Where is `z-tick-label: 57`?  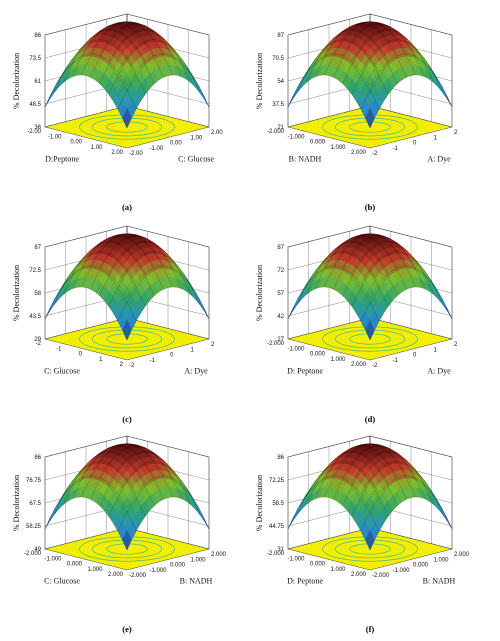 z-tick-label: 57 is located at coordinates (280, 294).